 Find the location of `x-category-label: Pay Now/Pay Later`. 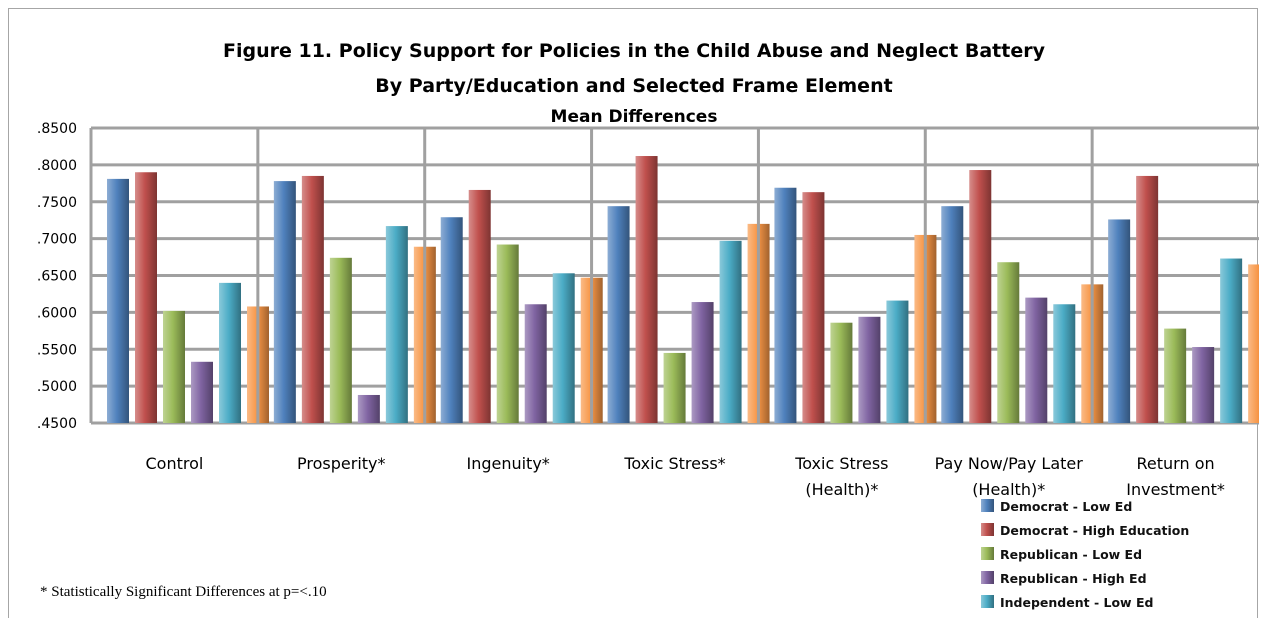

x-category-label: Pay Now/Pay Later is located at coordinates (1009, 463).